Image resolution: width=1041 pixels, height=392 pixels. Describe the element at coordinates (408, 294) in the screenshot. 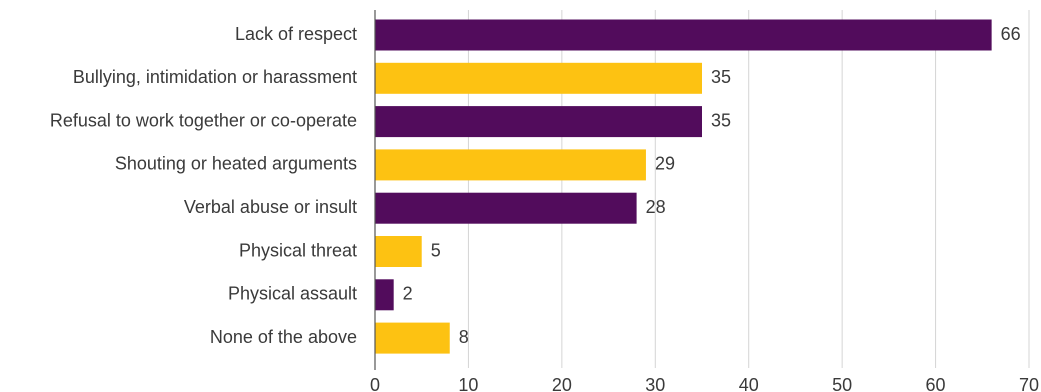

I see `value-label: 2` at that location.